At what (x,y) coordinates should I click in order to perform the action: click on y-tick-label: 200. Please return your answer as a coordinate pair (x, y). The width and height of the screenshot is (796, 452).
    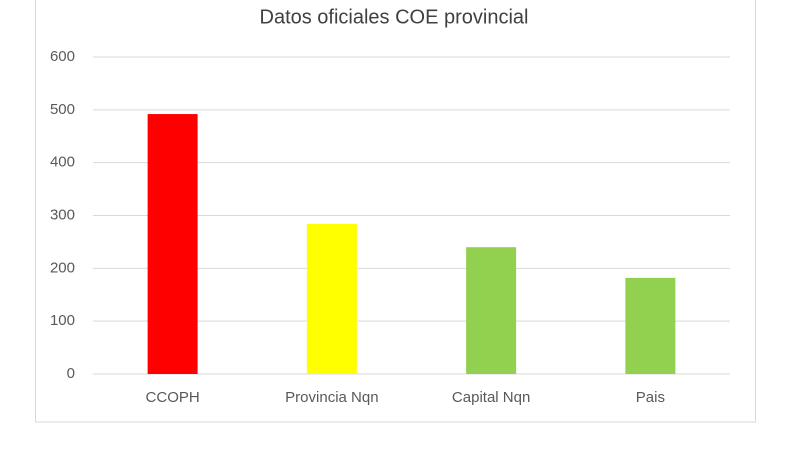
    Looking at the image, I should click on (62, 267).